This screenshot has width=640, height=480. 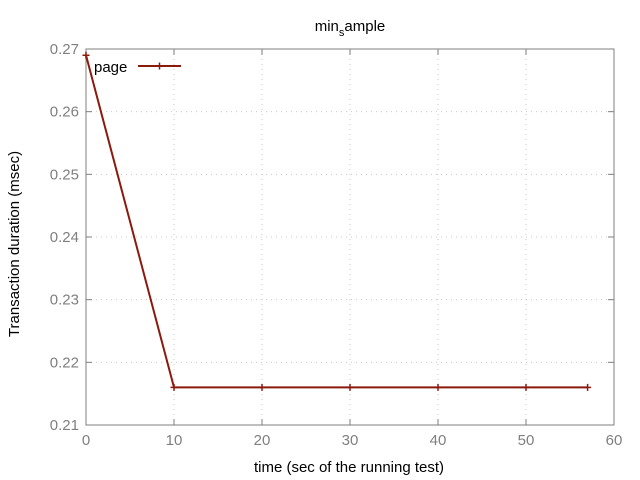 What do you see at coordinates (526, 440) in the screenshot?
I see `x-tick-label: 50` at bounding box center [526, 440].